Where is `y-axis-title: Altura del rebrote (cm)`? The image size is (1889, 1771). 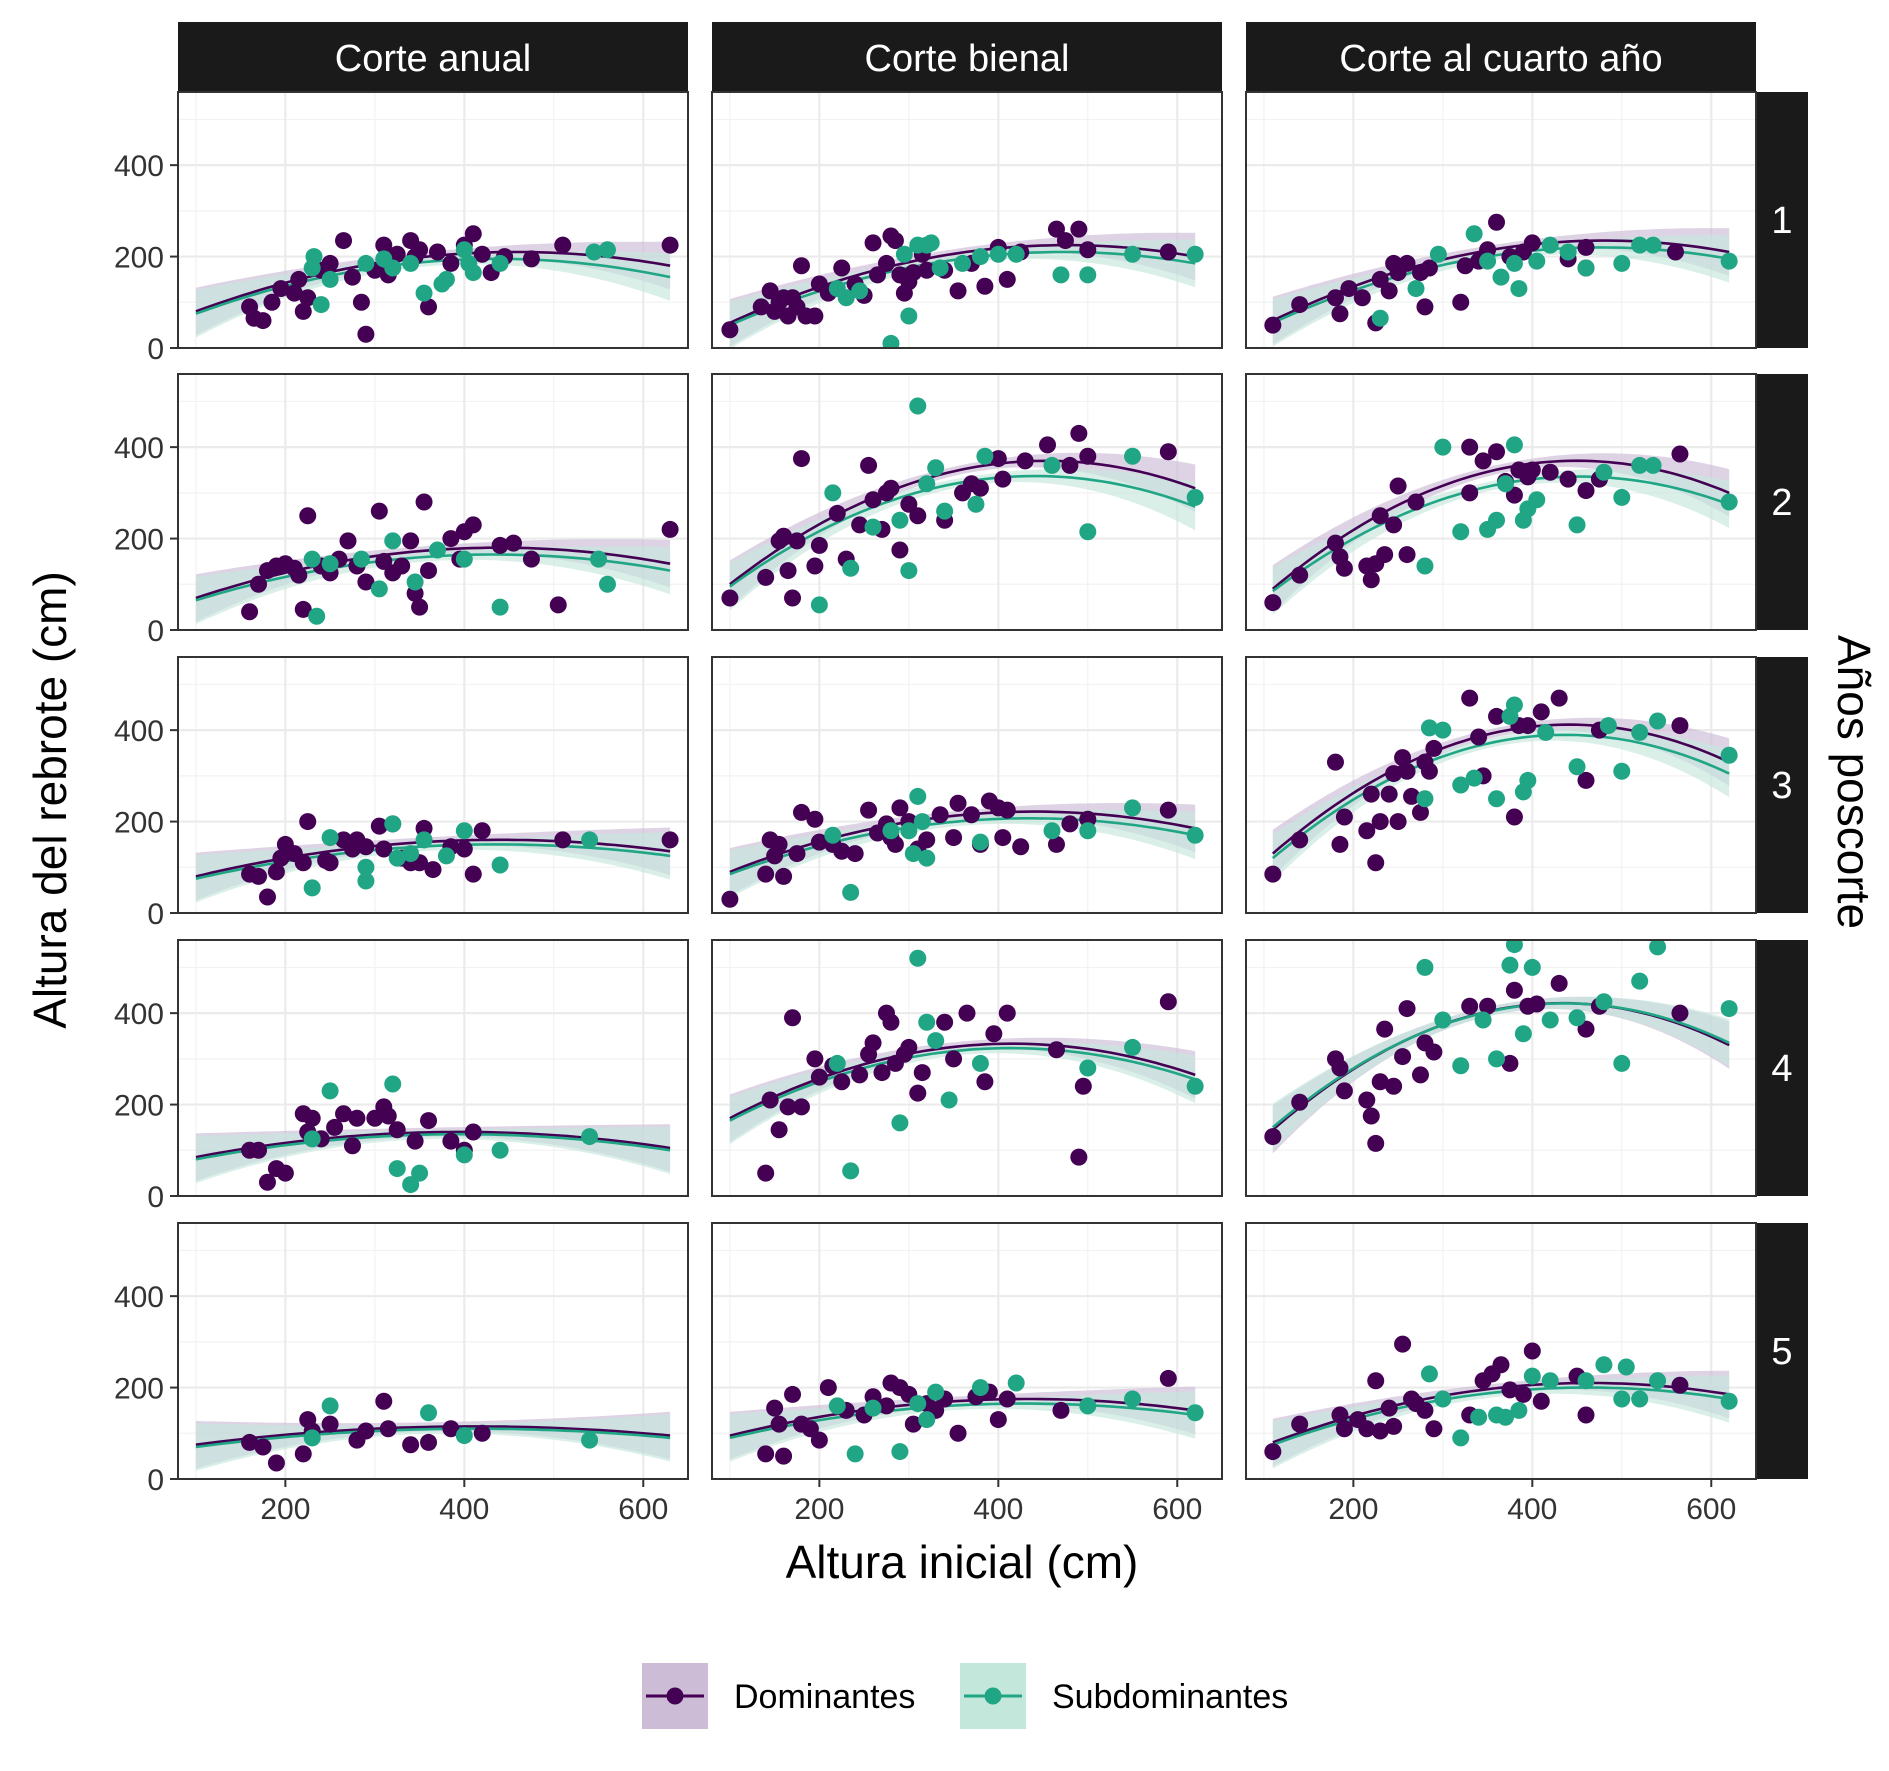
y-axis-title: Altura del rebrote (cm) is located at coordinates (50, 800).